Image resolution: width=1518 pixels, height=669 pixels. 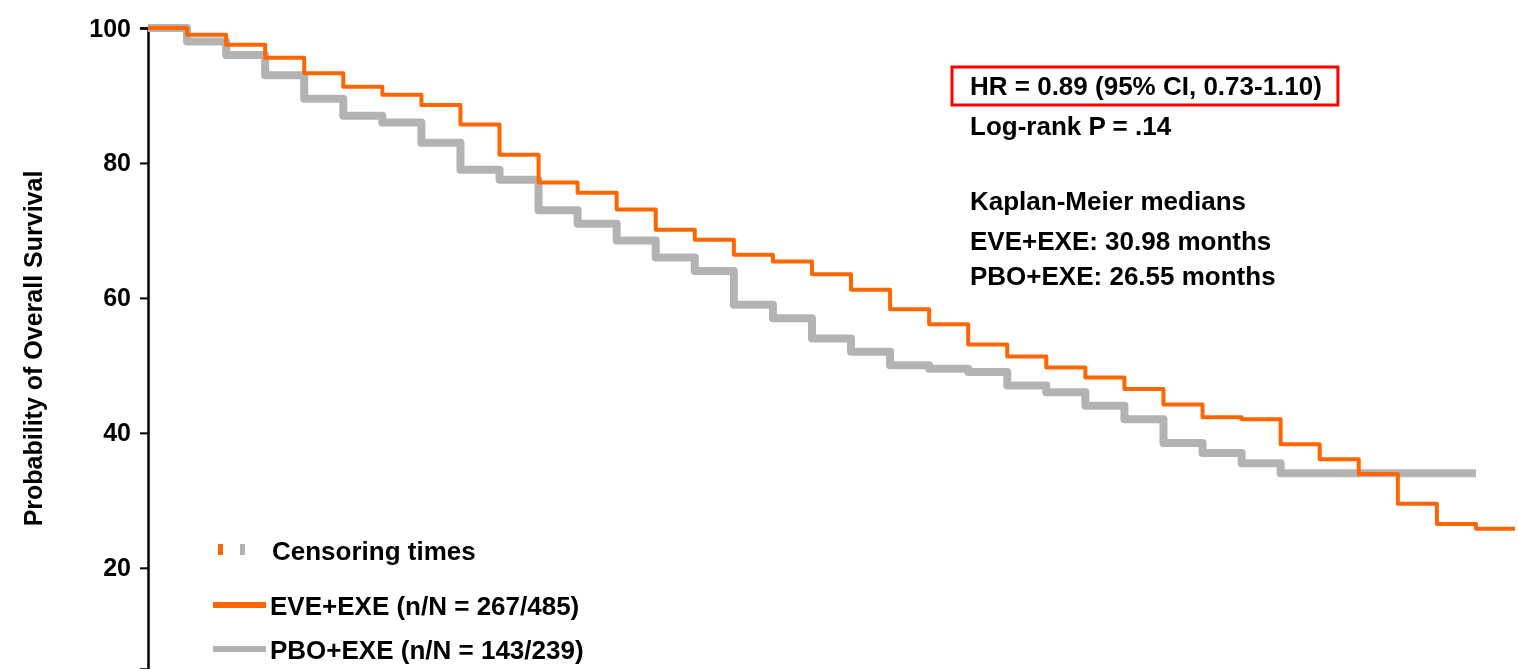 I want to click on annotation: Log-rank P = .14, so click(x=1071, y=126).